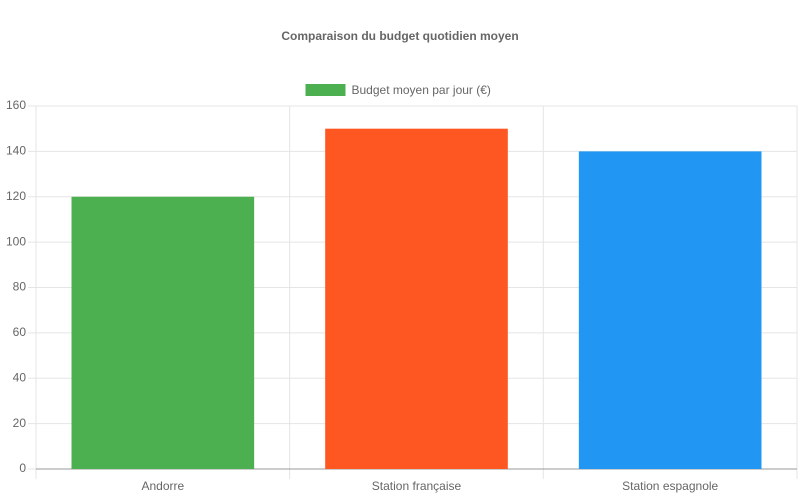  I want to click on x-tick-label: Station espagnole, so click(670, 486).